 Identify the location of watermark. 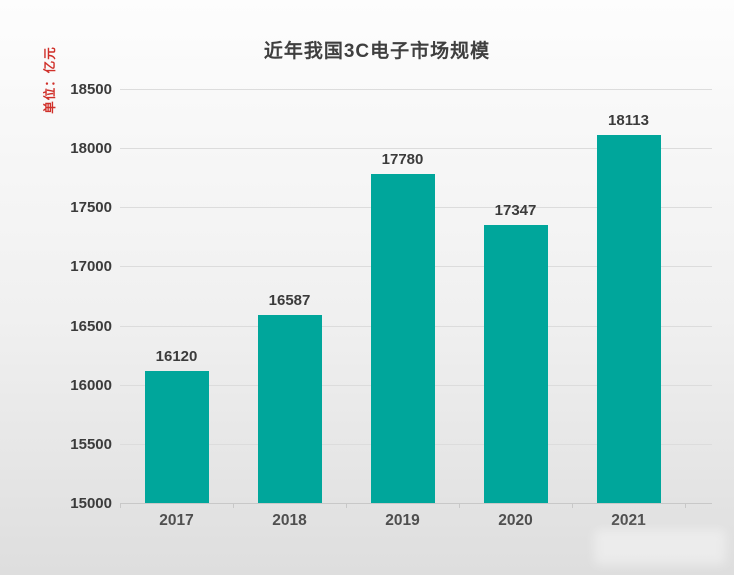
(660, 547).